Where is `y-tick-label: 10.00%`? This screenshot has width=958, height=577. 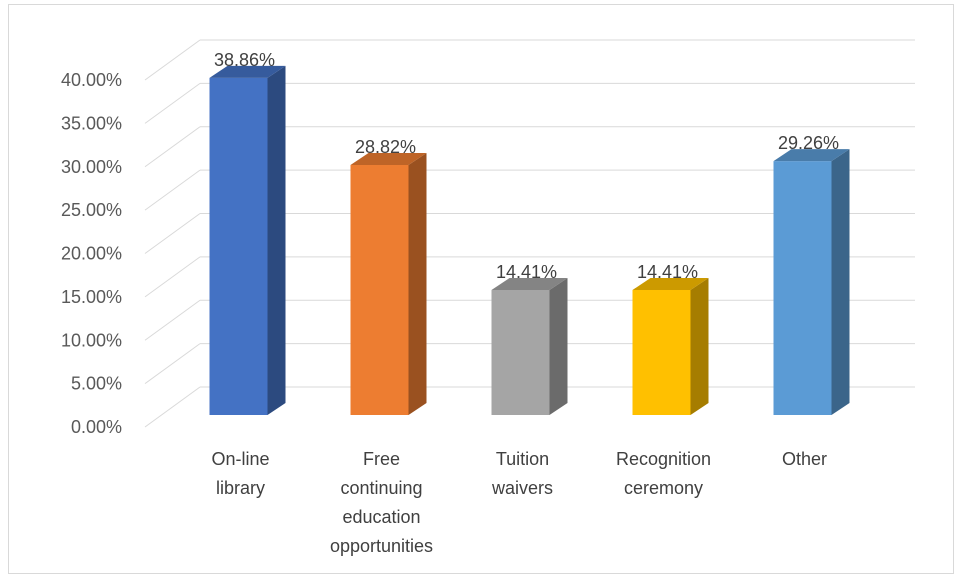 y-tick-label: 10.00% is located at coordinates (91, 340).